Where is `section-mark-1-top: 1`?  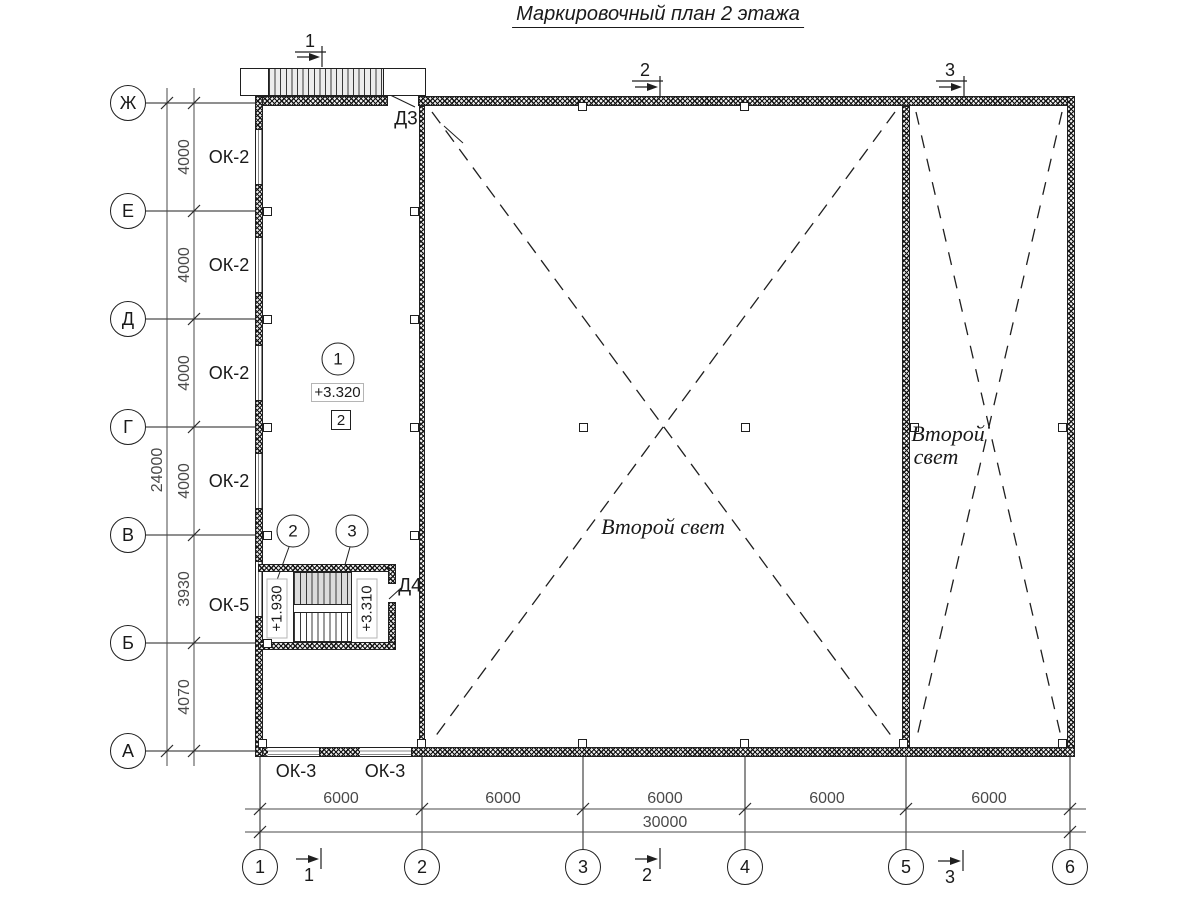 section-mark-1-top: 1 is located at coordinates (310, 41).